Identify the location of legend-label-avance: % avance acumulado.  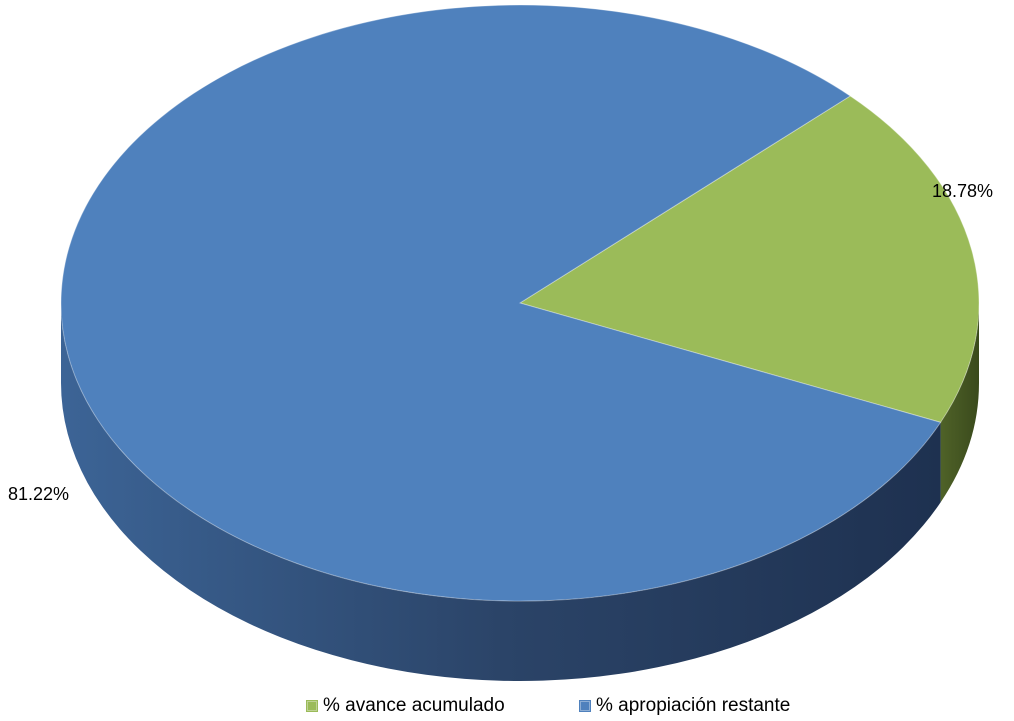
(414, 705).